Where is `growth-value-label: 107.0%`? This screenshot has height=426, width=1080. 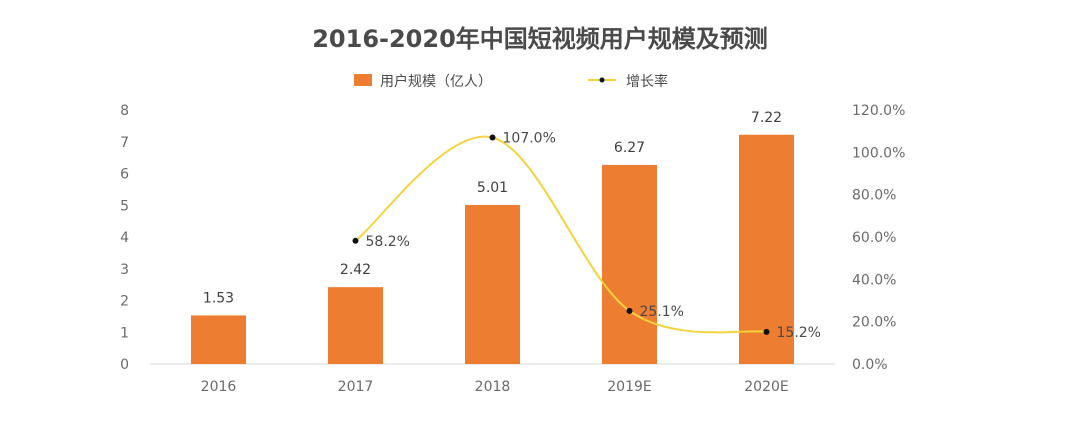 growth-value-label: 107.0% is located at coordinates (529, 139).